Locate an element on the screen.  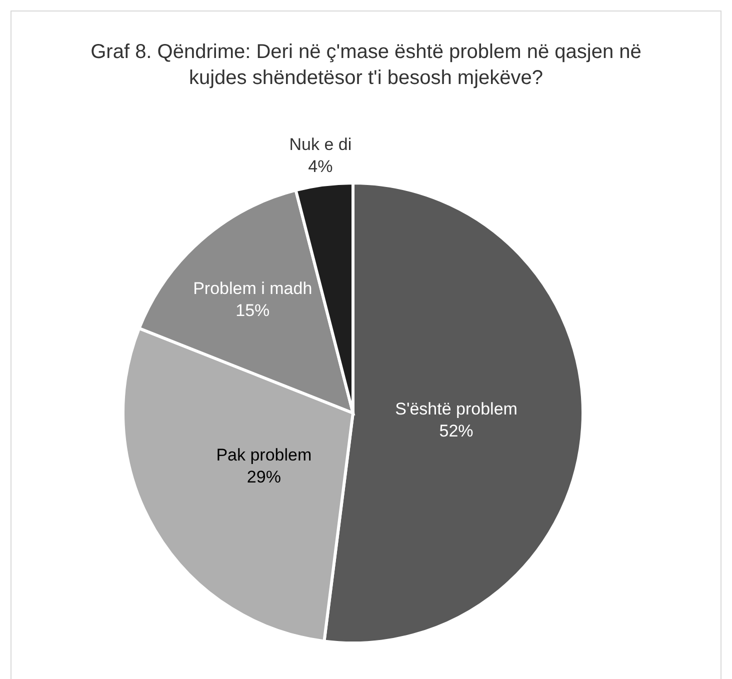
data-label: 15% is located at coordinates (253, 310).